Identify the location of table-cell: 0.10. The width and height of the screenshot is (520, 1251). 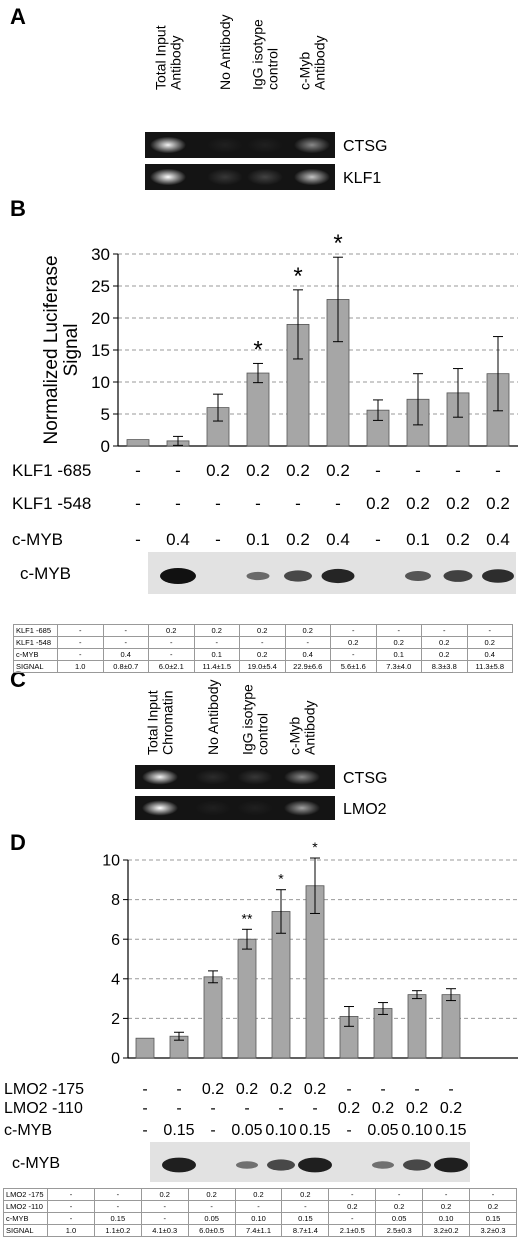
(446, 1218).